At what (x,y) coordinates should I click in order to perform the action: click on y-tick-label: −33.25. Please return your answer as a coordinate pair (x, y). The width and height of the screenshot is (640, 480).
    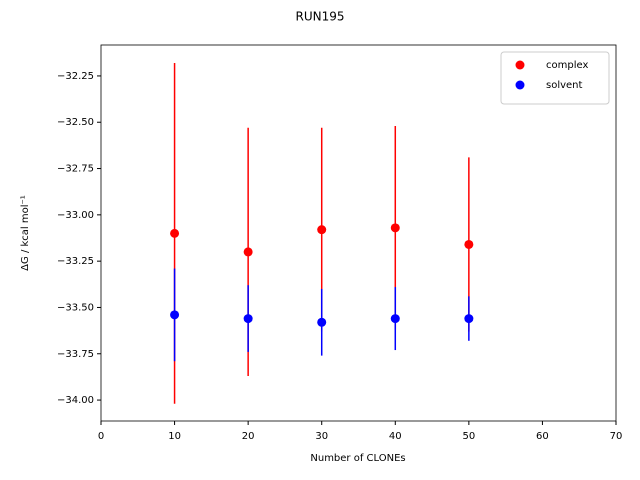
    Looking at the image, I should click on (75, 261).